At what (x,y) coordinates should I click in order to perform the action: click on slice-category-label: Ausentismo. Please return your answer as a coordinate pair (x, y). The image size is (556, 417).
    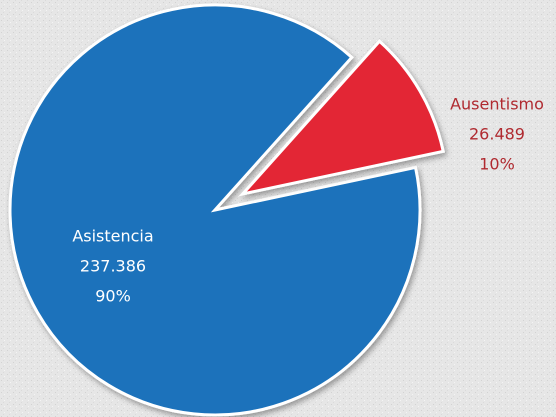
    Looking at the image, I should click on (497, 104).